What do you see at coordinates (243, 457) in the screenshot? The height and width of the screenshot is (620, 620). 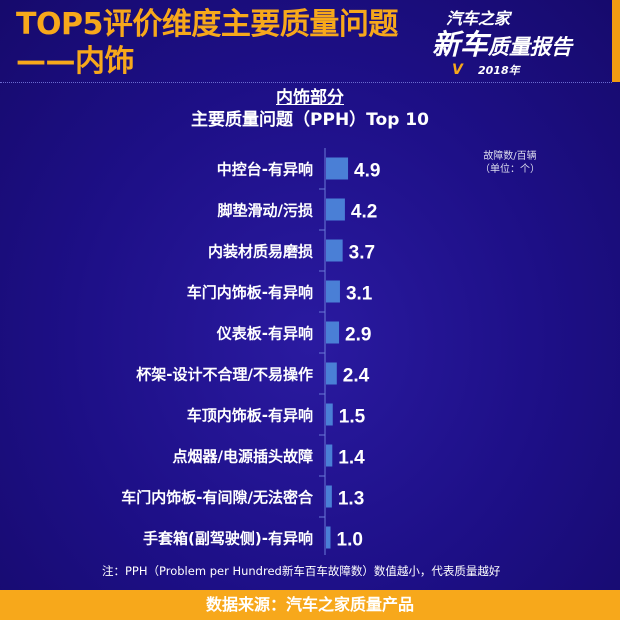 I see `category-label: 点烟器/电源插头故障` at bounding box center [243, 457].